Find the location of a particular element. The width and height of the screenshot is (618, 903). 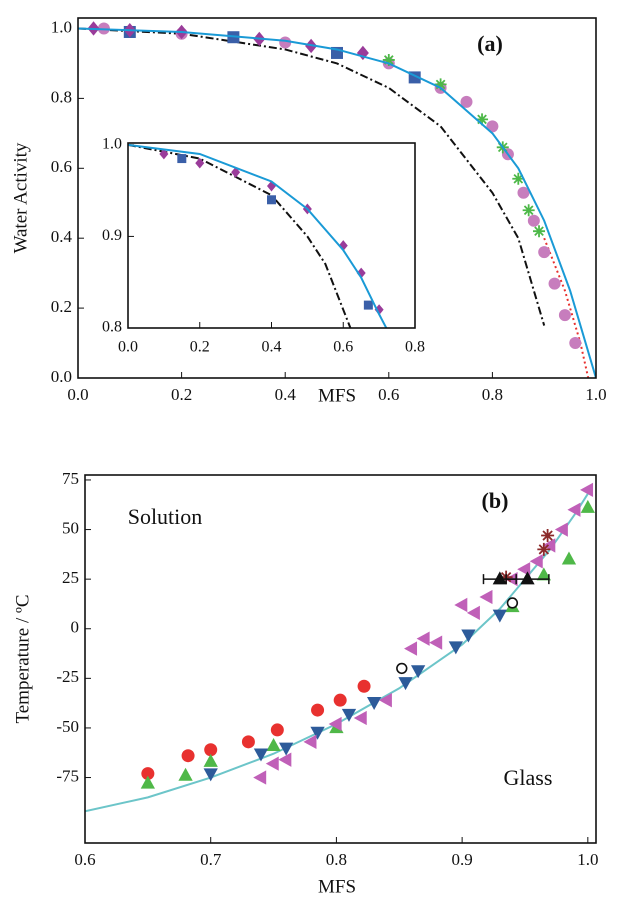

y-tick-label: -75 is located at coordinates (67, 775).